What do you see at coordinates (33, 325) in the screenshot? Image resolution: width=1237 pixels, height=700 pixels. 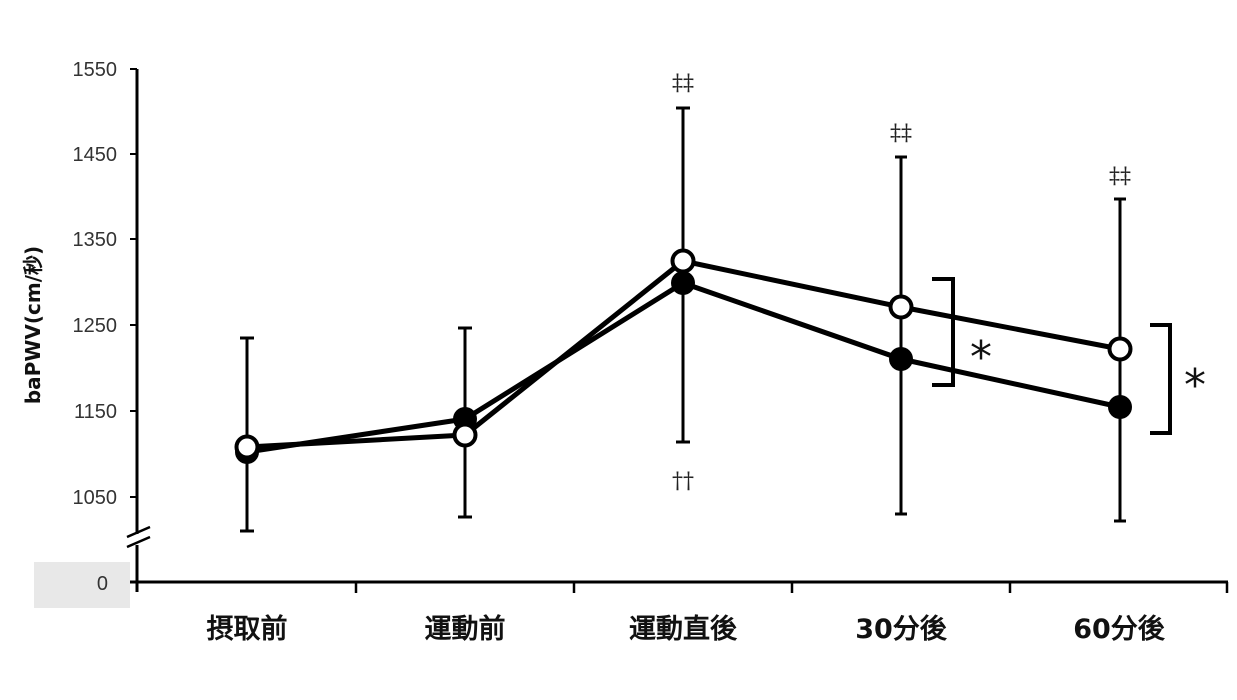 I see `y-axis-label: baPWV(cm/秒)` at bounding box center [33, 325].